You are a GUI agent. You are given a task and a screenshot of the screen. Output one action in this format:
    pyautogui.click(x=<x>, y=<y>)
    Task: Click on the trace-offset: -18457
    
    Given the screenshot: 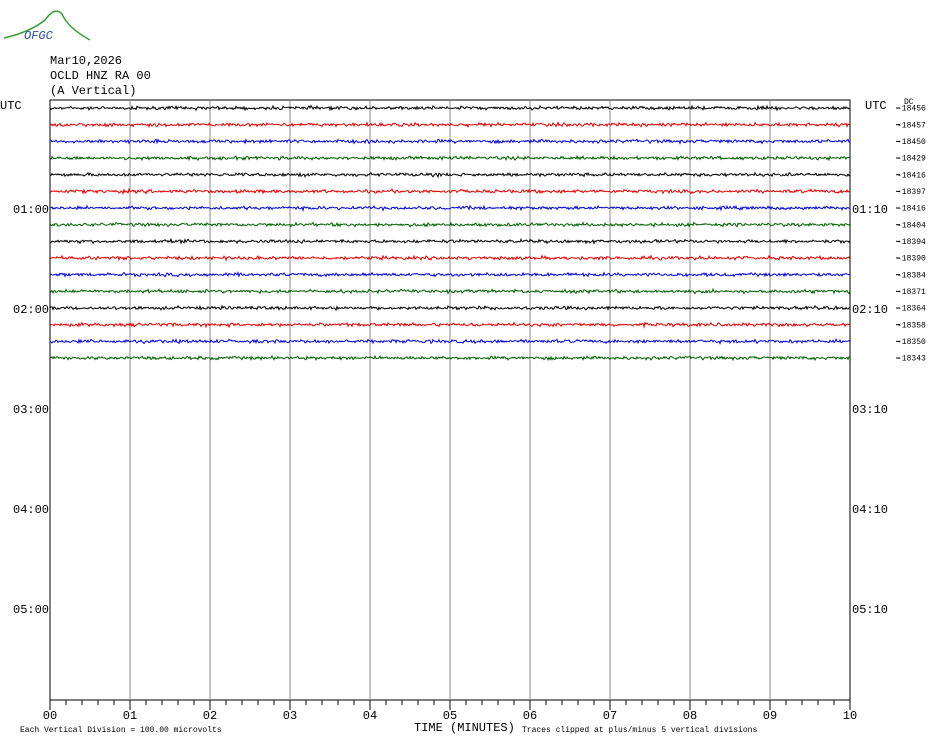 What is the action you would take?
    pyautogui.click(x=911, y=125)
    